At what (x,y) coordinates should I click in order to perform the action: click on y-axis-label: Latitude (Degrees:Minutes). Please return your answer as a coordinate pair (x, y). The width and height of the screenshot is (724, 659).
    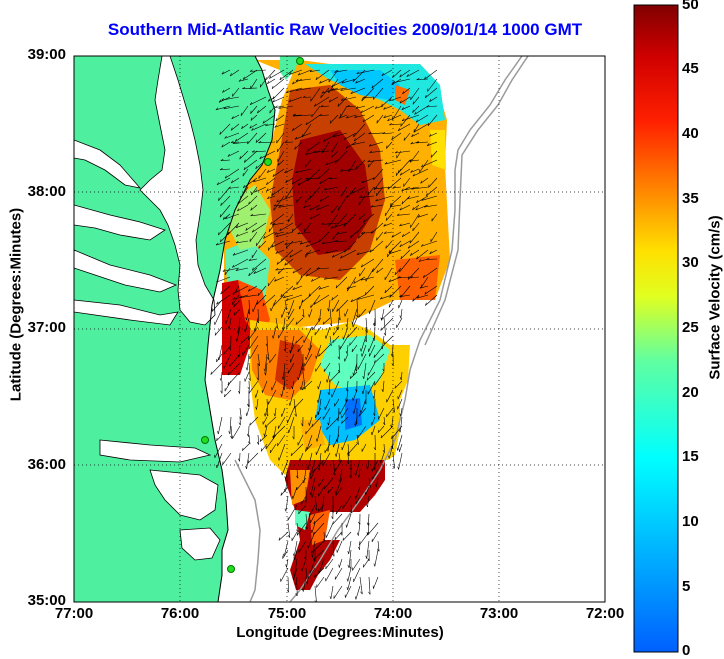
    Looking at the image, I should click on (16, 304).